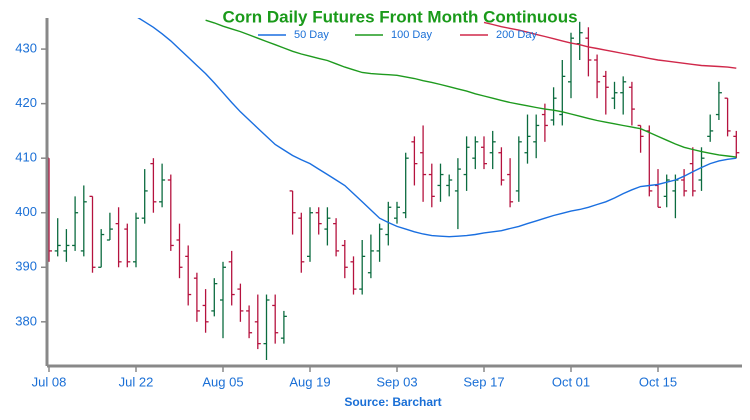 The width and height of the screenshot is (750, 420). What do you see at coordinates (26, 157) in the screenshot?
I see `y-tick-label: 410` at bounding box center [26, 157].